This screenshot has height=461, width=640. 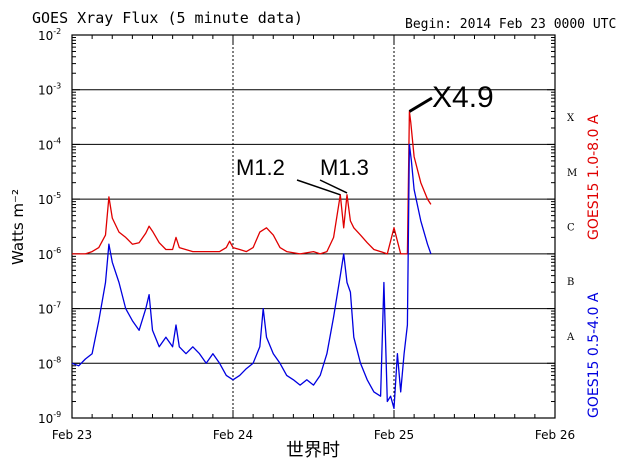 I want to click on x-tick-label: Feb 26, so click(x=555, y=435).